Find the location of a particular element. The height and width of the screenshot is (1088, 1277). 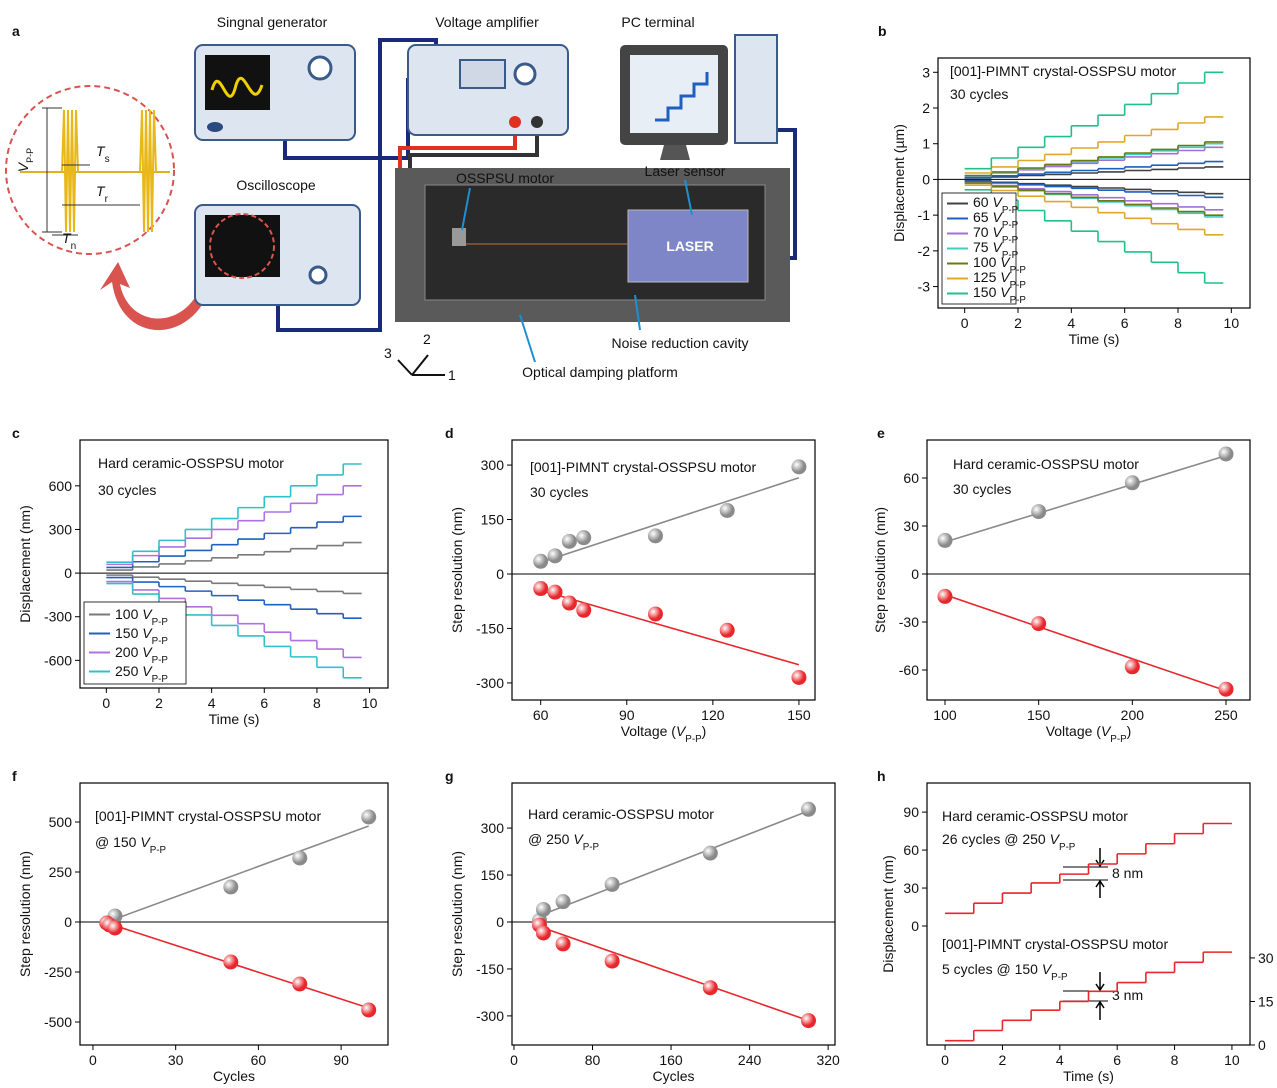

annotation-part: @ 250 is located at coordinates (550, 839).